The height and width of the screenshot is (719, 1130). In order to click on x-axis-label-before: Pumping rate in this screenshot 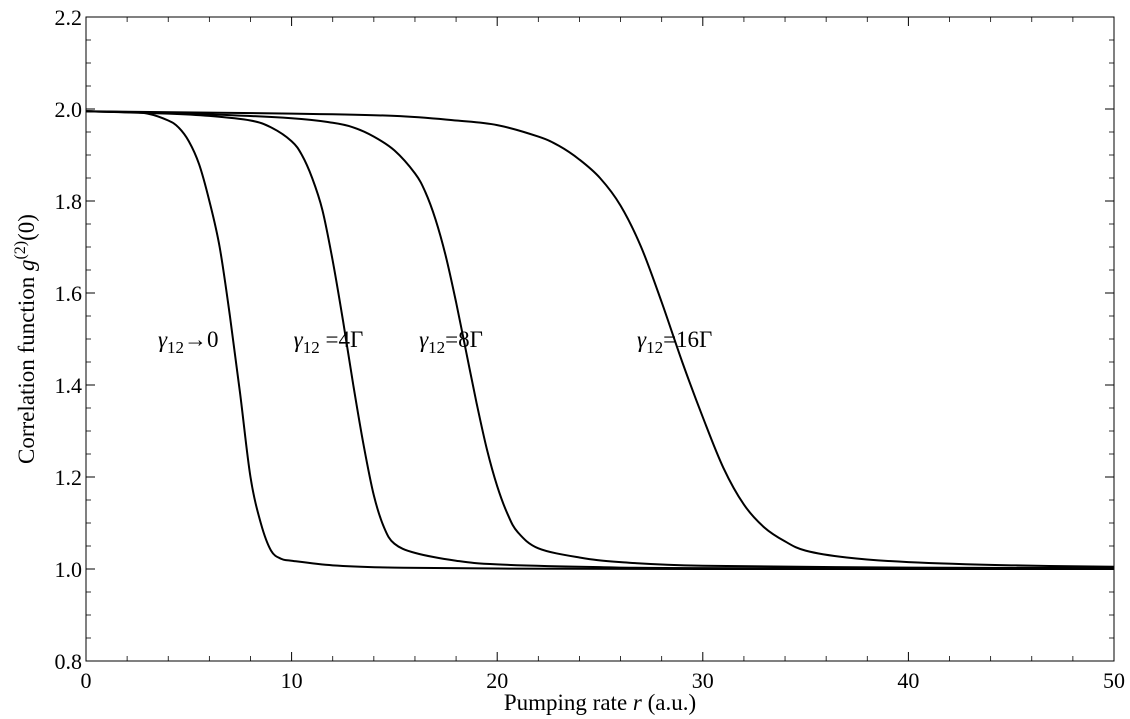, I will do `click(568, 702)`.